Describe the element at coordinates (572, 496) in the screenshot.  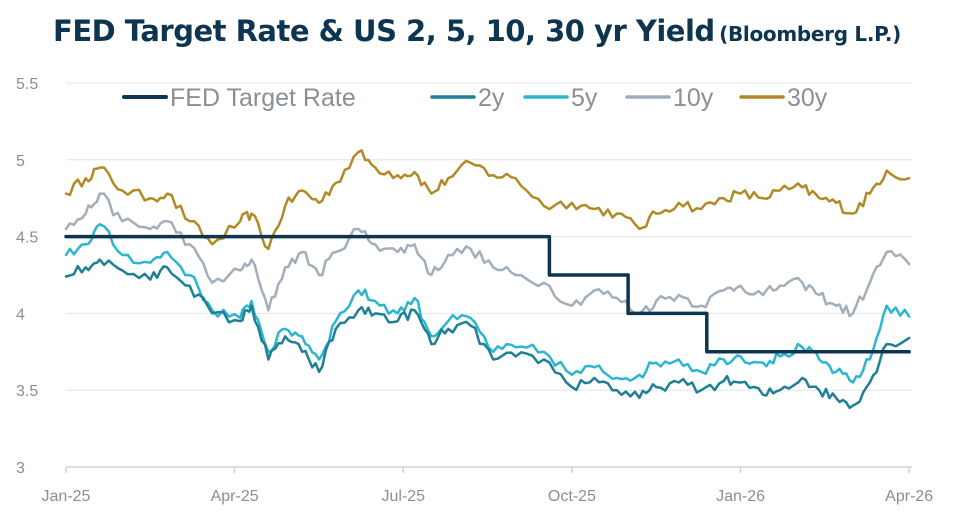
I see `x-tick-label: Oct-25` at that location.